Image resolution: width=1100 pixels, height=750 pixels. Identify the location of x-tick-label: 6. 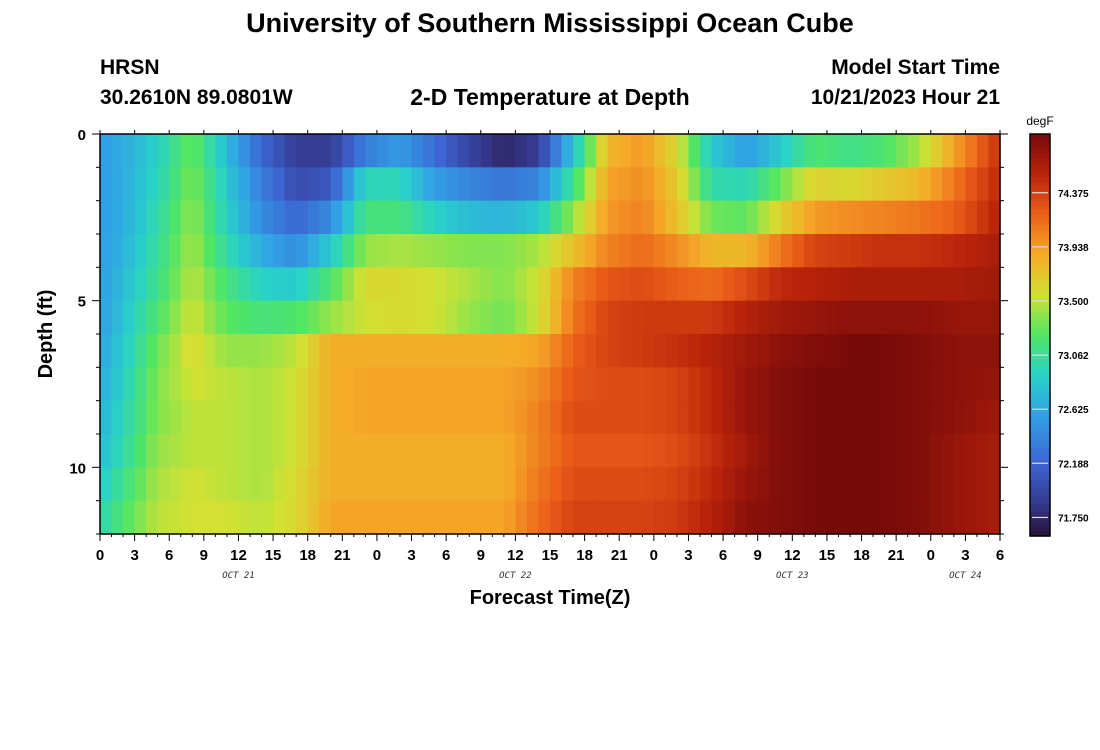
(723, 555).